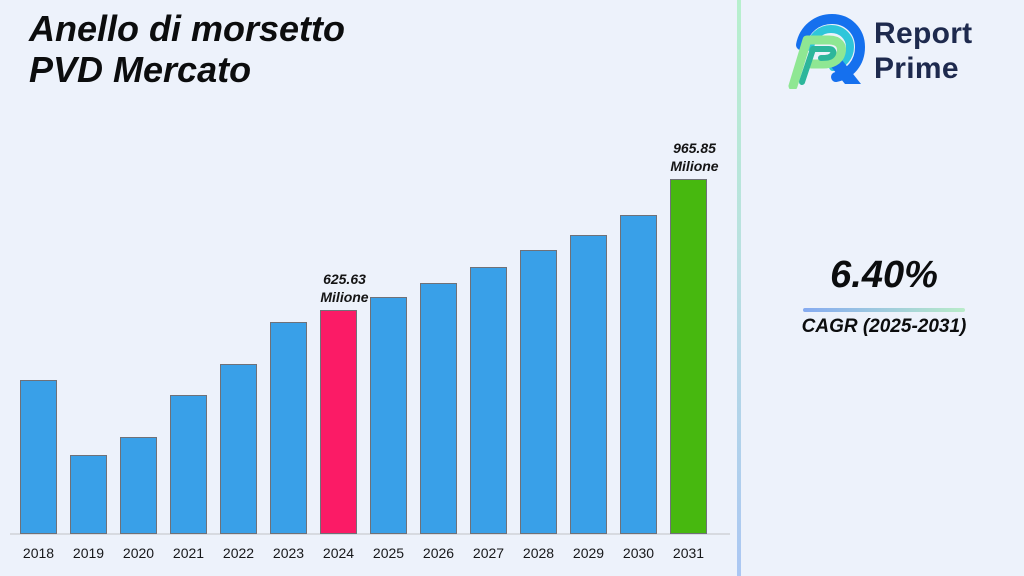 This screenshot has height=576, width=1024. Describe the element at coordinates (138, 485) in the screenshot. I see `bar-2020` at that location.